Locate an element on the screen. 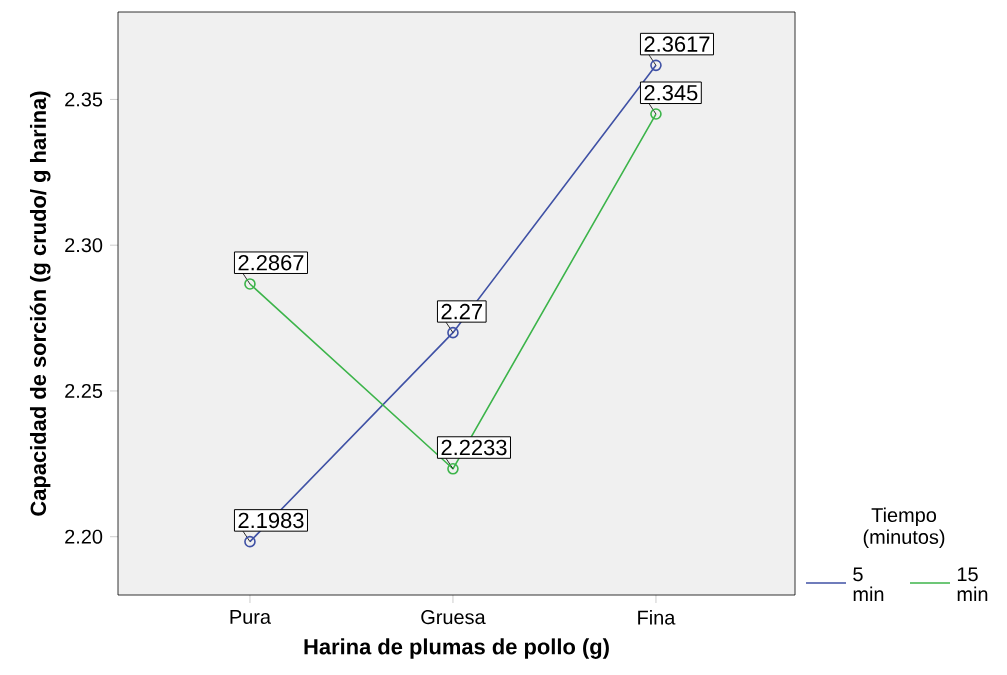 This screenshot has width=1007, height=675. x-tick-label: Gruesa is located at coordinates (453, 617).